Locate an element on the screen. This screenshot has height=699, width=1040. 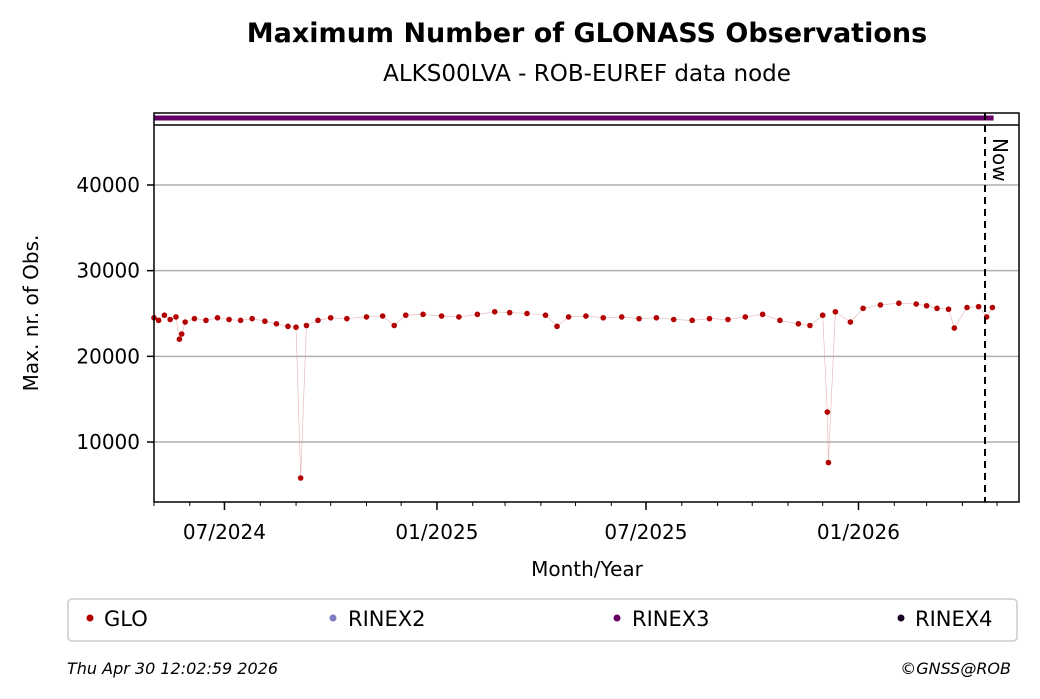
y-tick-label: 30000 is located at coordinates (108, 271).